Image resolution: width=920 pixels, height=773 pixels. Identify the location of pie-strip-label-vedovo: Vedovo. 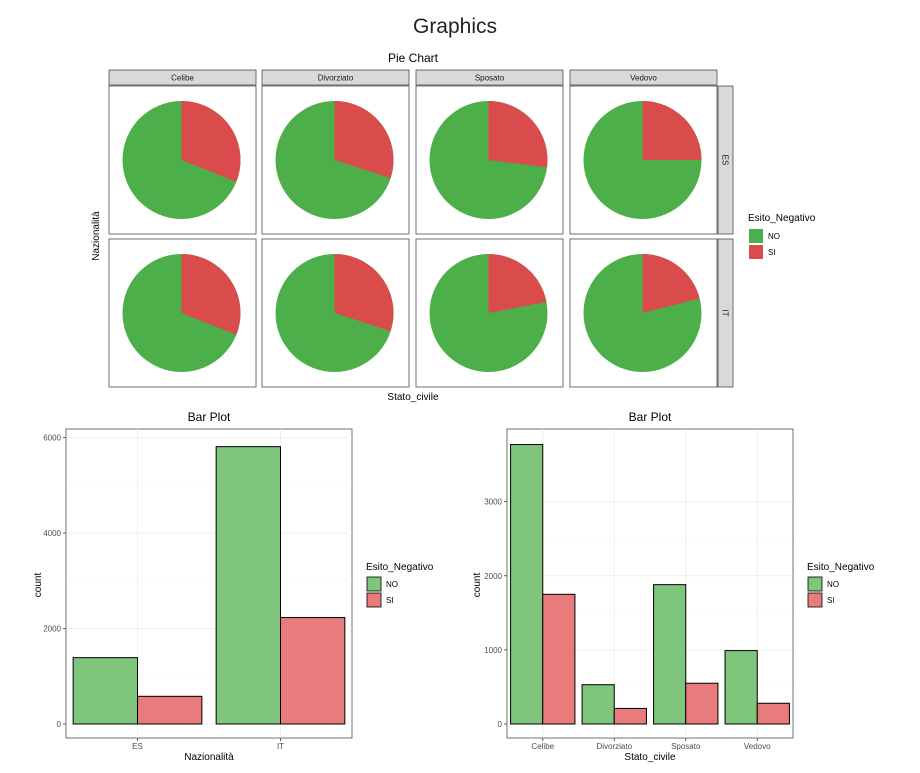
(643, 78).